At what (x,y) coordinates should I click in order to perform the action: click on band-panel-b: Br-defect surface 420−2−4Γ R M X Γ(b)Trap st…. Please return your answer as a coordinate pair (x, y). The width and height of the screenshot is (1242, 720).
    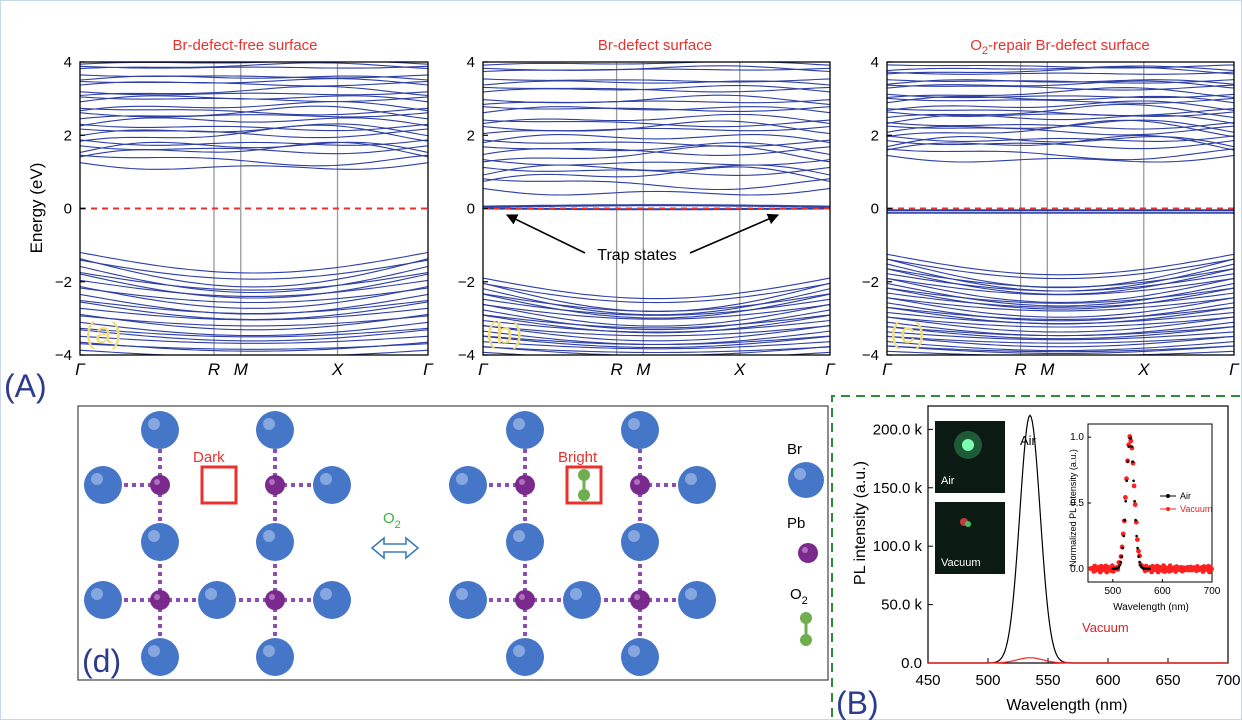
    Looking at the image, I should click on (647, 208).